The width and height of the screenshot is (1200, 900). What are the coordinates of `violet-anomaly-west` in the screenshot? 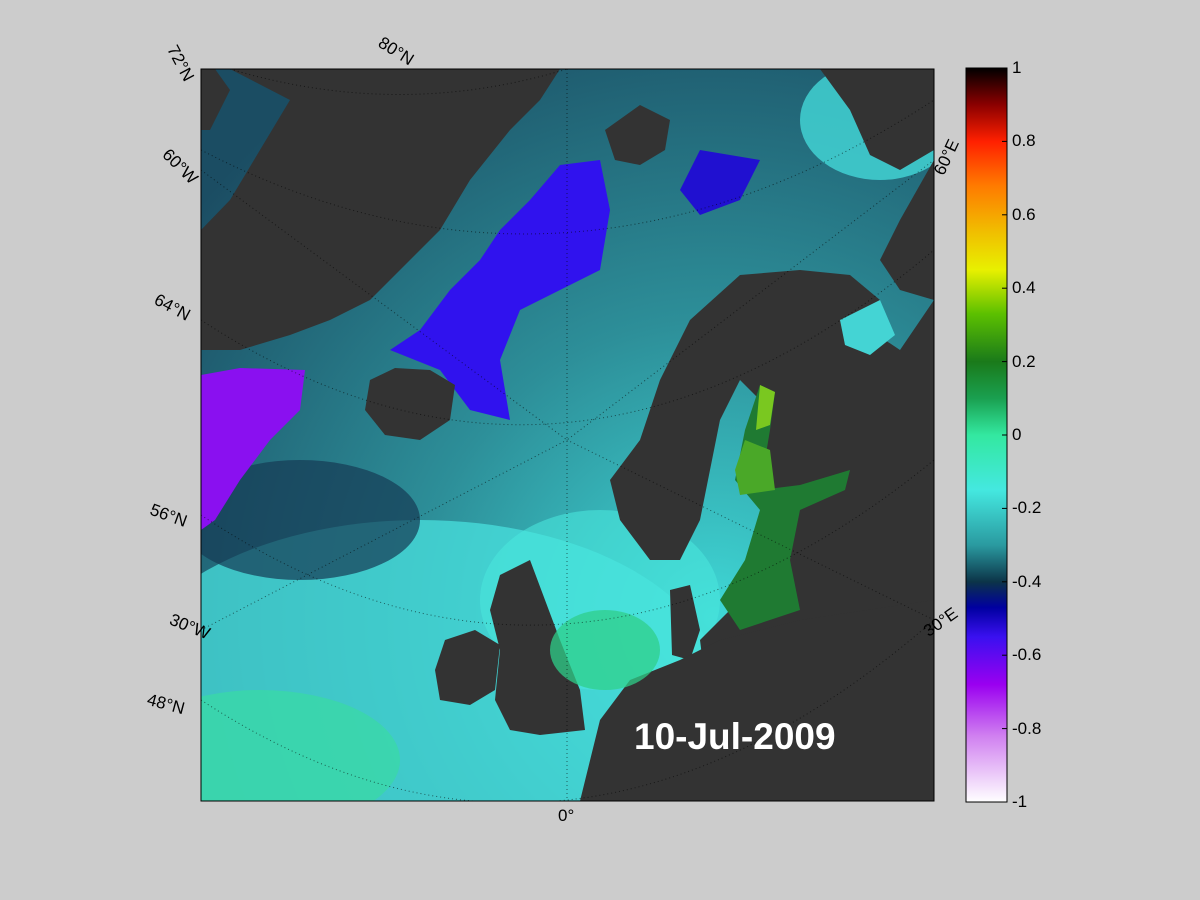 It's located at (253, 449).